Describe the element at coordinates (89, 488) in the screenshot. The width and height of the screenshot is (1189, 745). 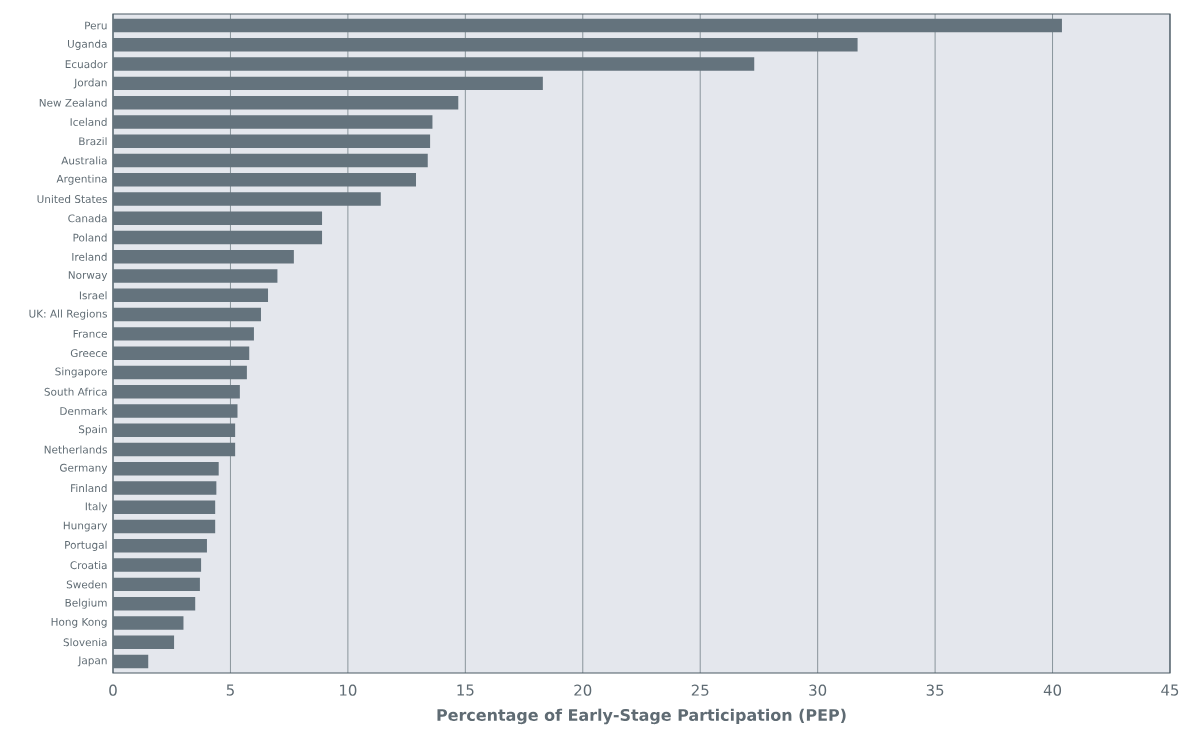
I see `y-tick-label: Finland` at that location.